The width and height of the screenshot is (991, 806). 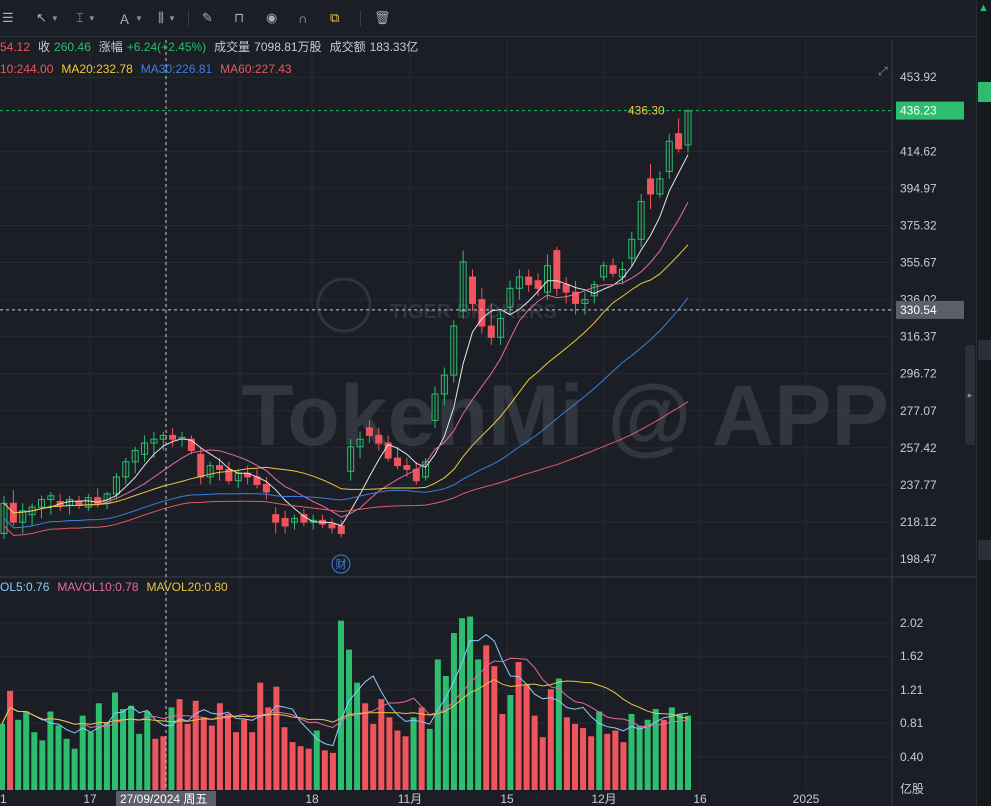 What do you see at coordinates (334, 18) in the screenshot?
I see `layers-button: ⧉` at bounding box center [334, 18].